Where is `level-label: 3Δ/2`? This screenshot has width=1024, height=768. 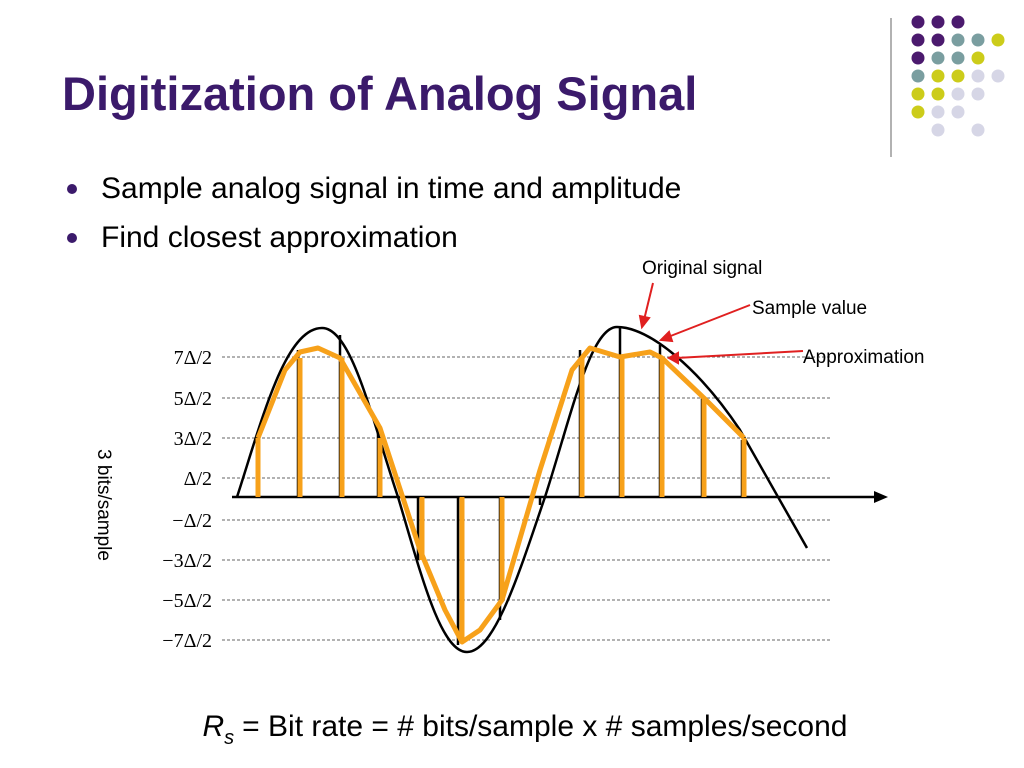 level-label: 3Δ/2 is located at coordinates (193, 439).